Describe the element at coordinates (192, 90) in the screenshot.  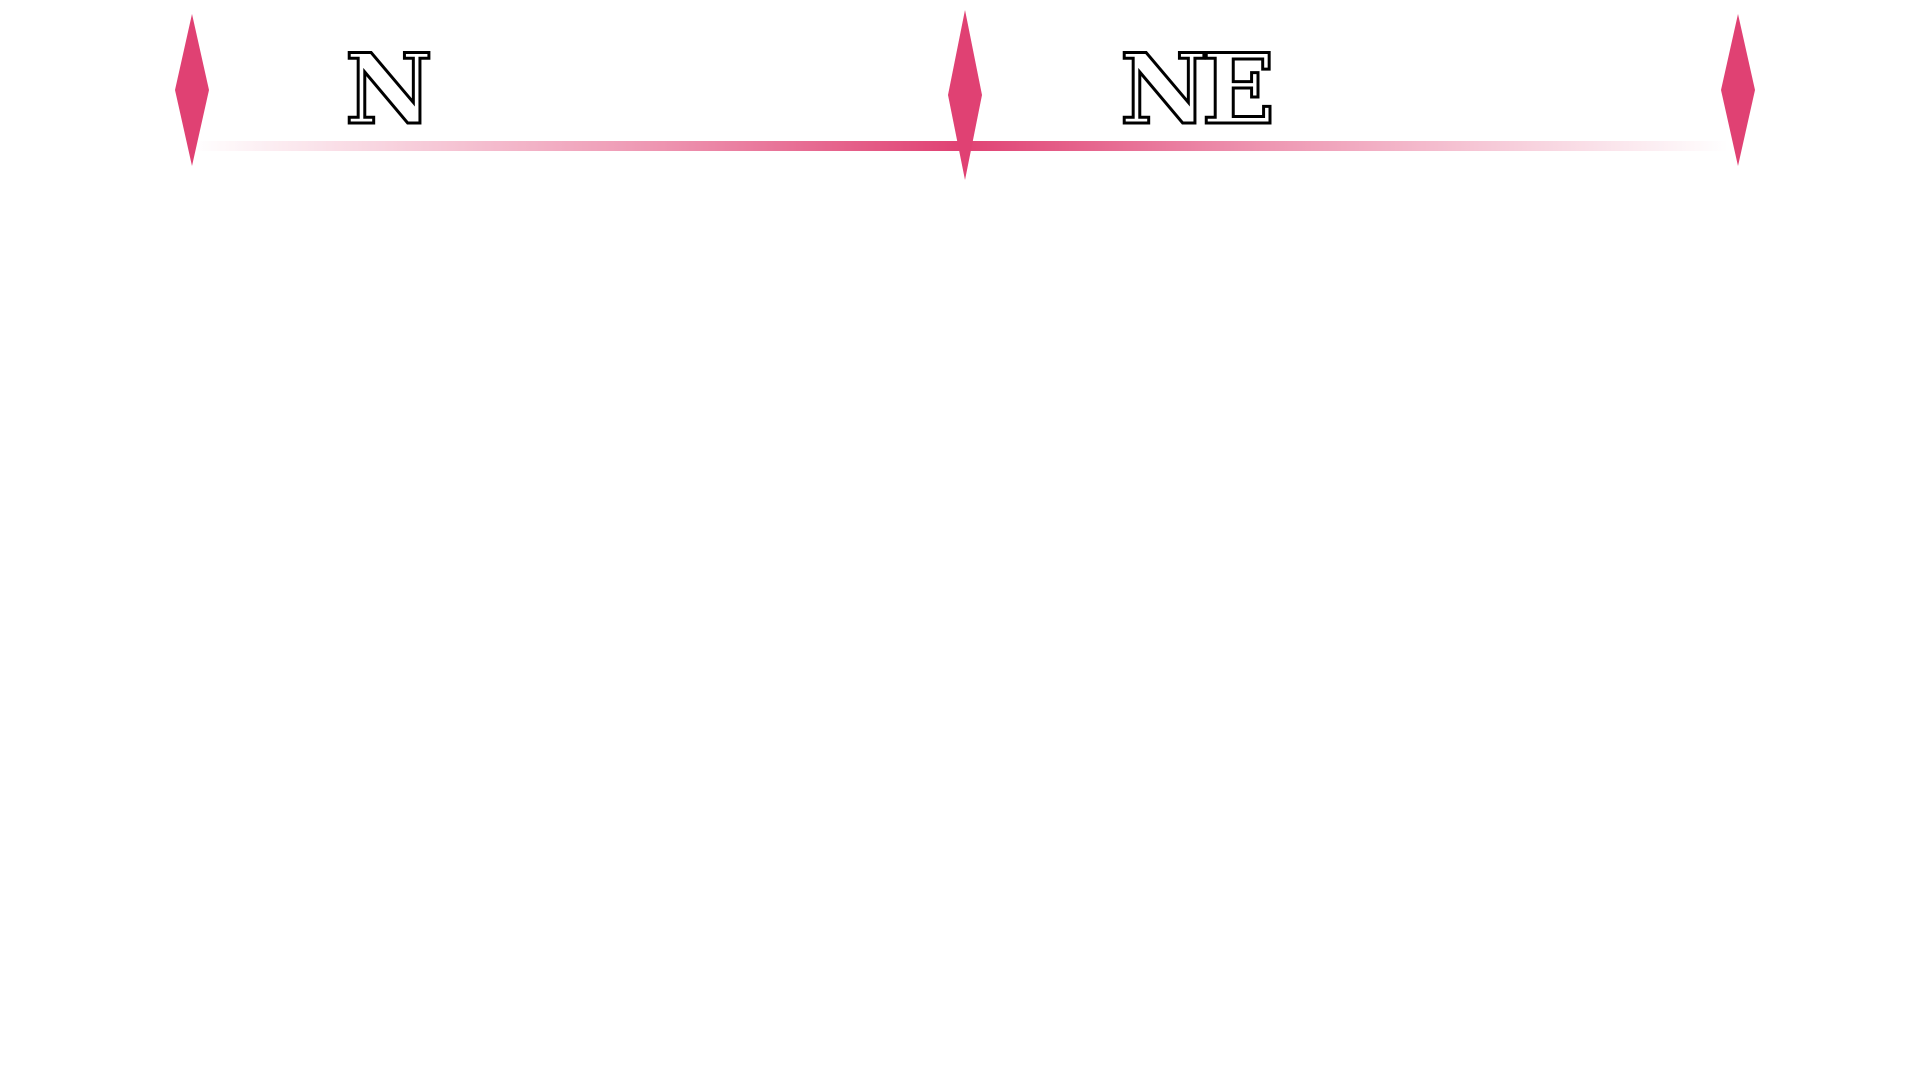
I see `diamond-marker-left` at that location.